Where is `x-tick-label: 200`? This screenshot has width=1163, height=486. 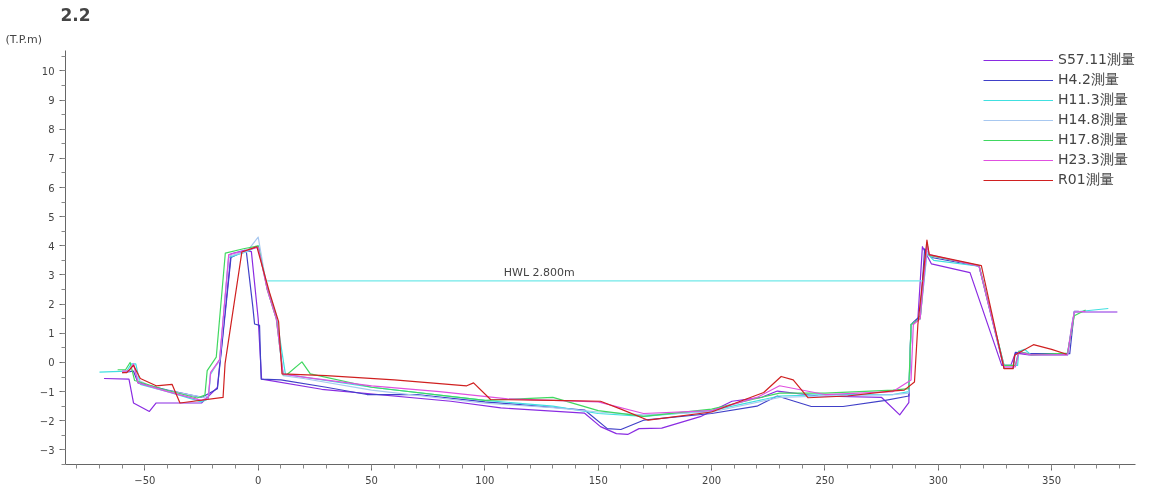
x-tick-label: 200 is located at coordinates (712, 480).